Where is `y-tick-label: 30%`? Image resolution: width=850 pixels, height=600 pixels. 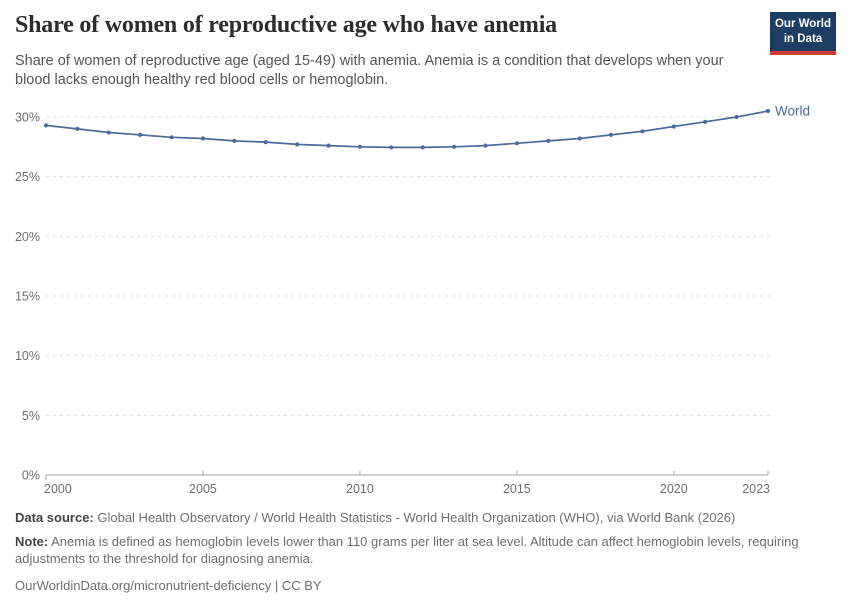
y-tick-label: 30% is located at coordinates (27, 118).